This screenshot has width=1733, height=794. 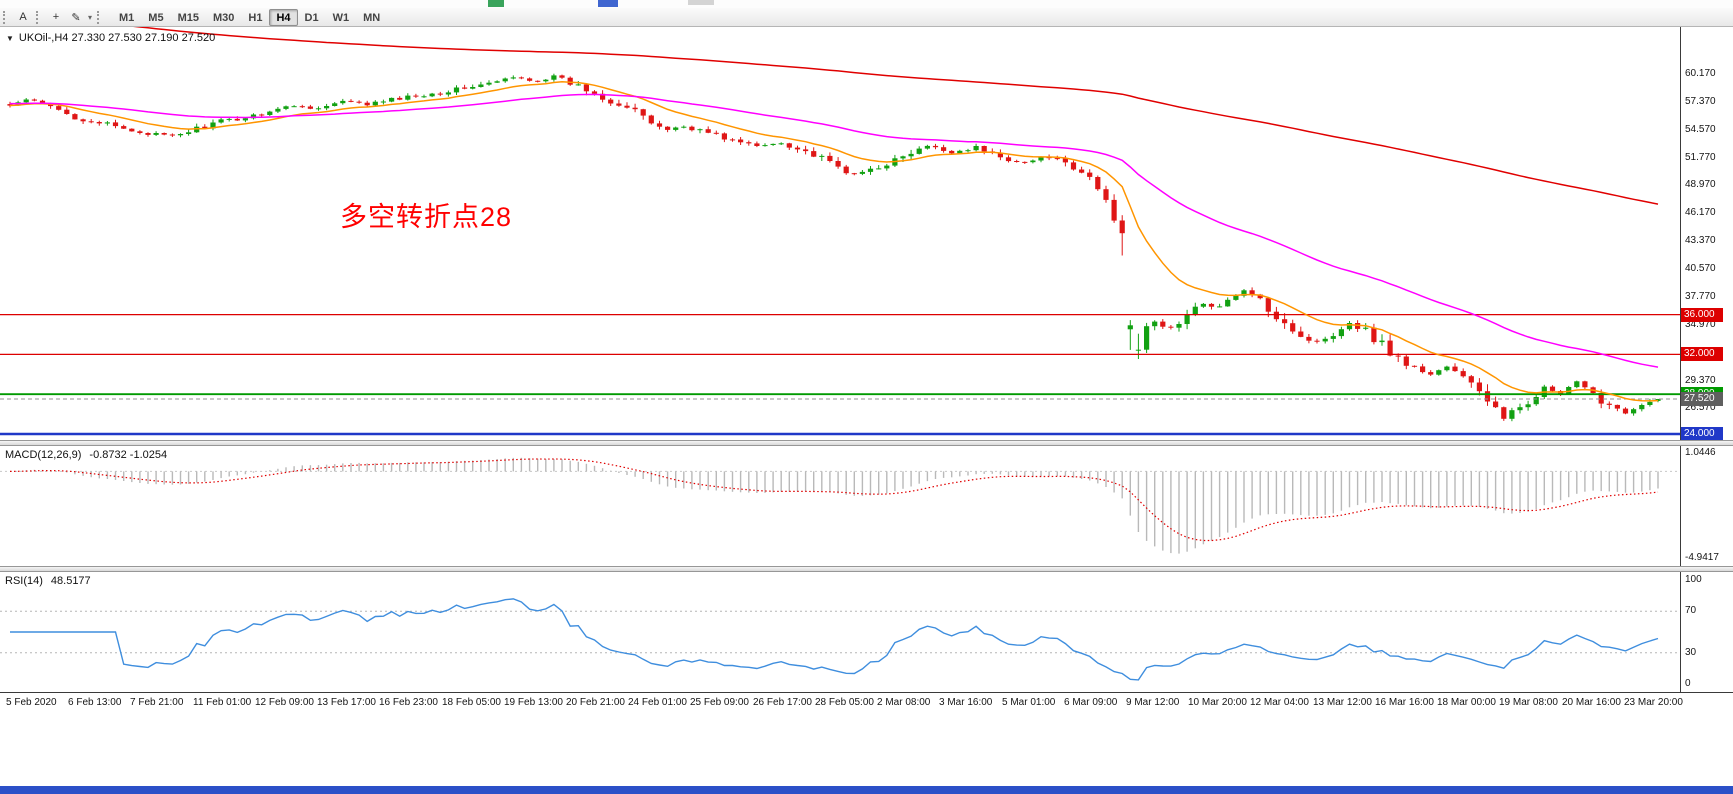 I want to click on dropdown-caret-icon: ▾, so click(x=90, y=17).